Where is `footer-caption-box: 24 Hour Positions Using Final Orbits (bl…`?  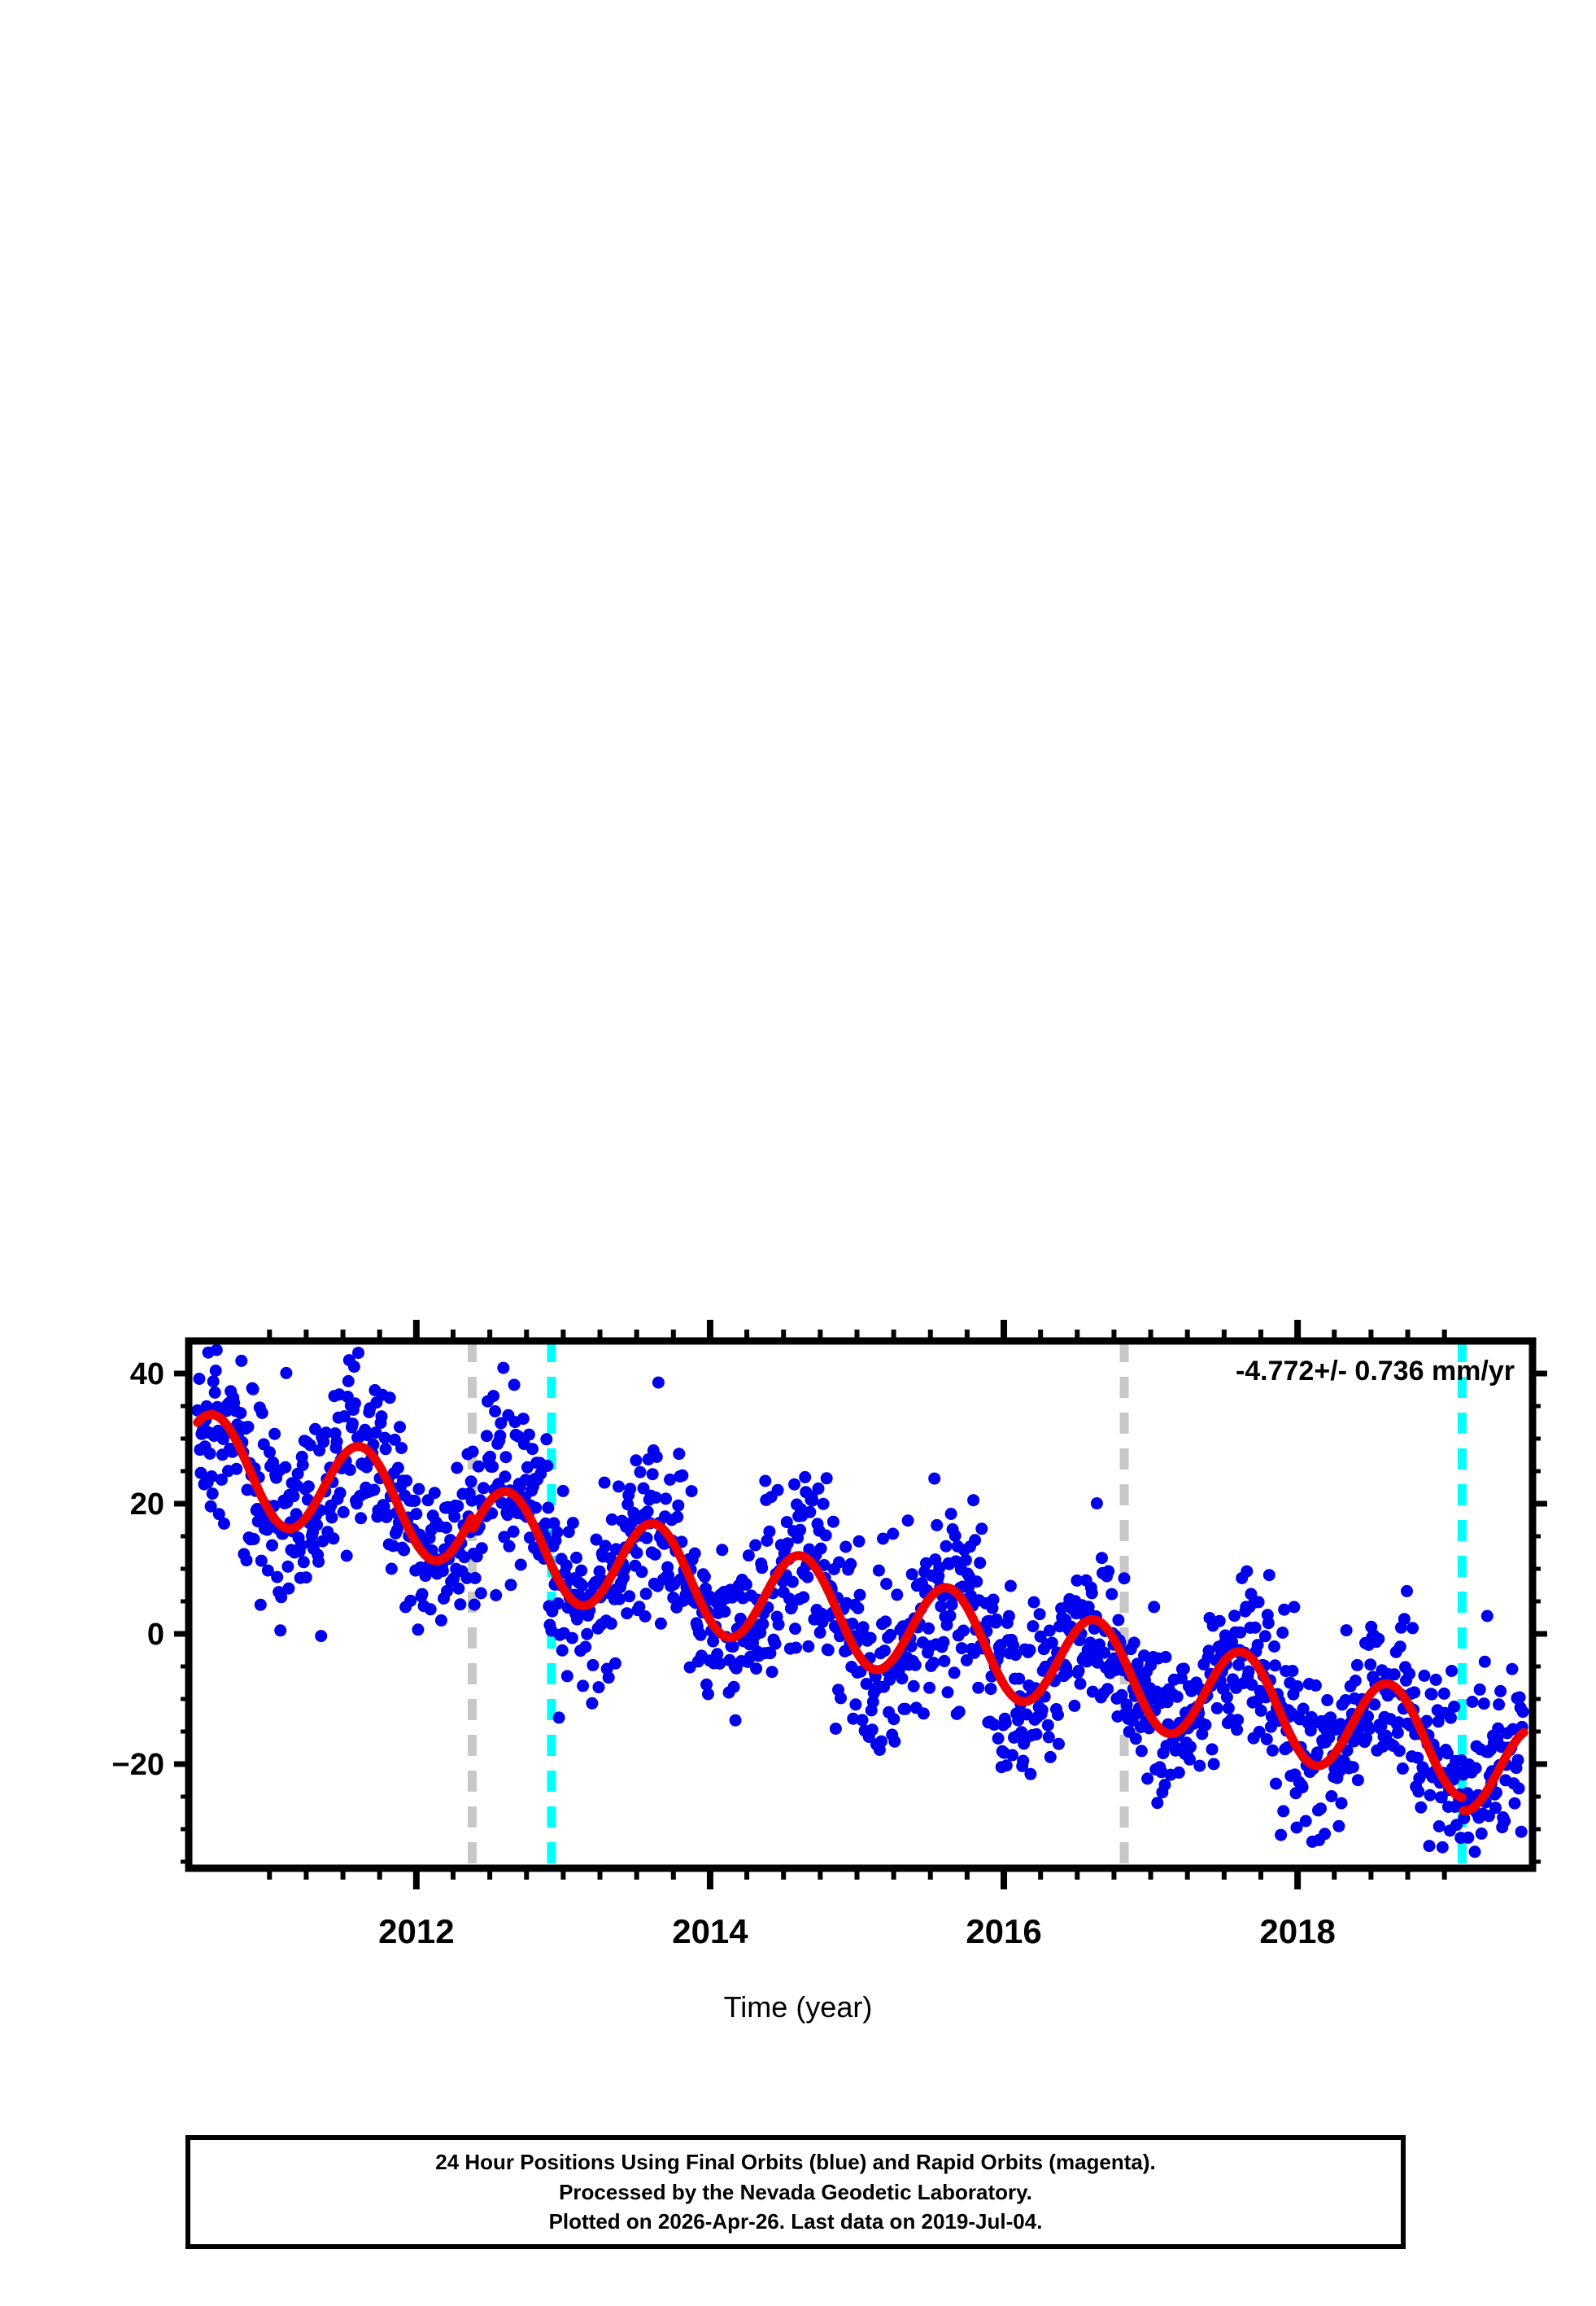
footer-caption-box: 24 Hour Positions Using Final Orbits (bl… is located at coordinates (795, 2192).